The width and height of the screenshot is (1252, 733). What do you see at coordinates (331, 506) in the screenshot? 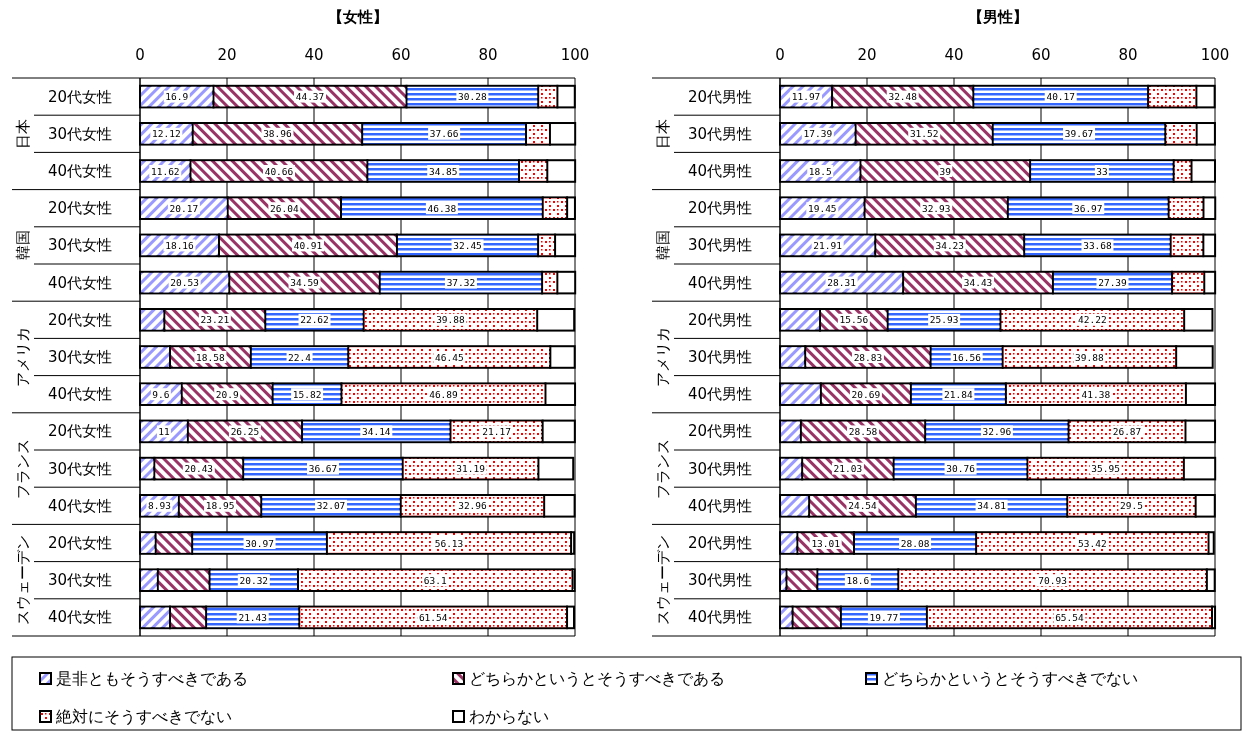
I see `data-label: 32.07` at bounding box center [331, 506].